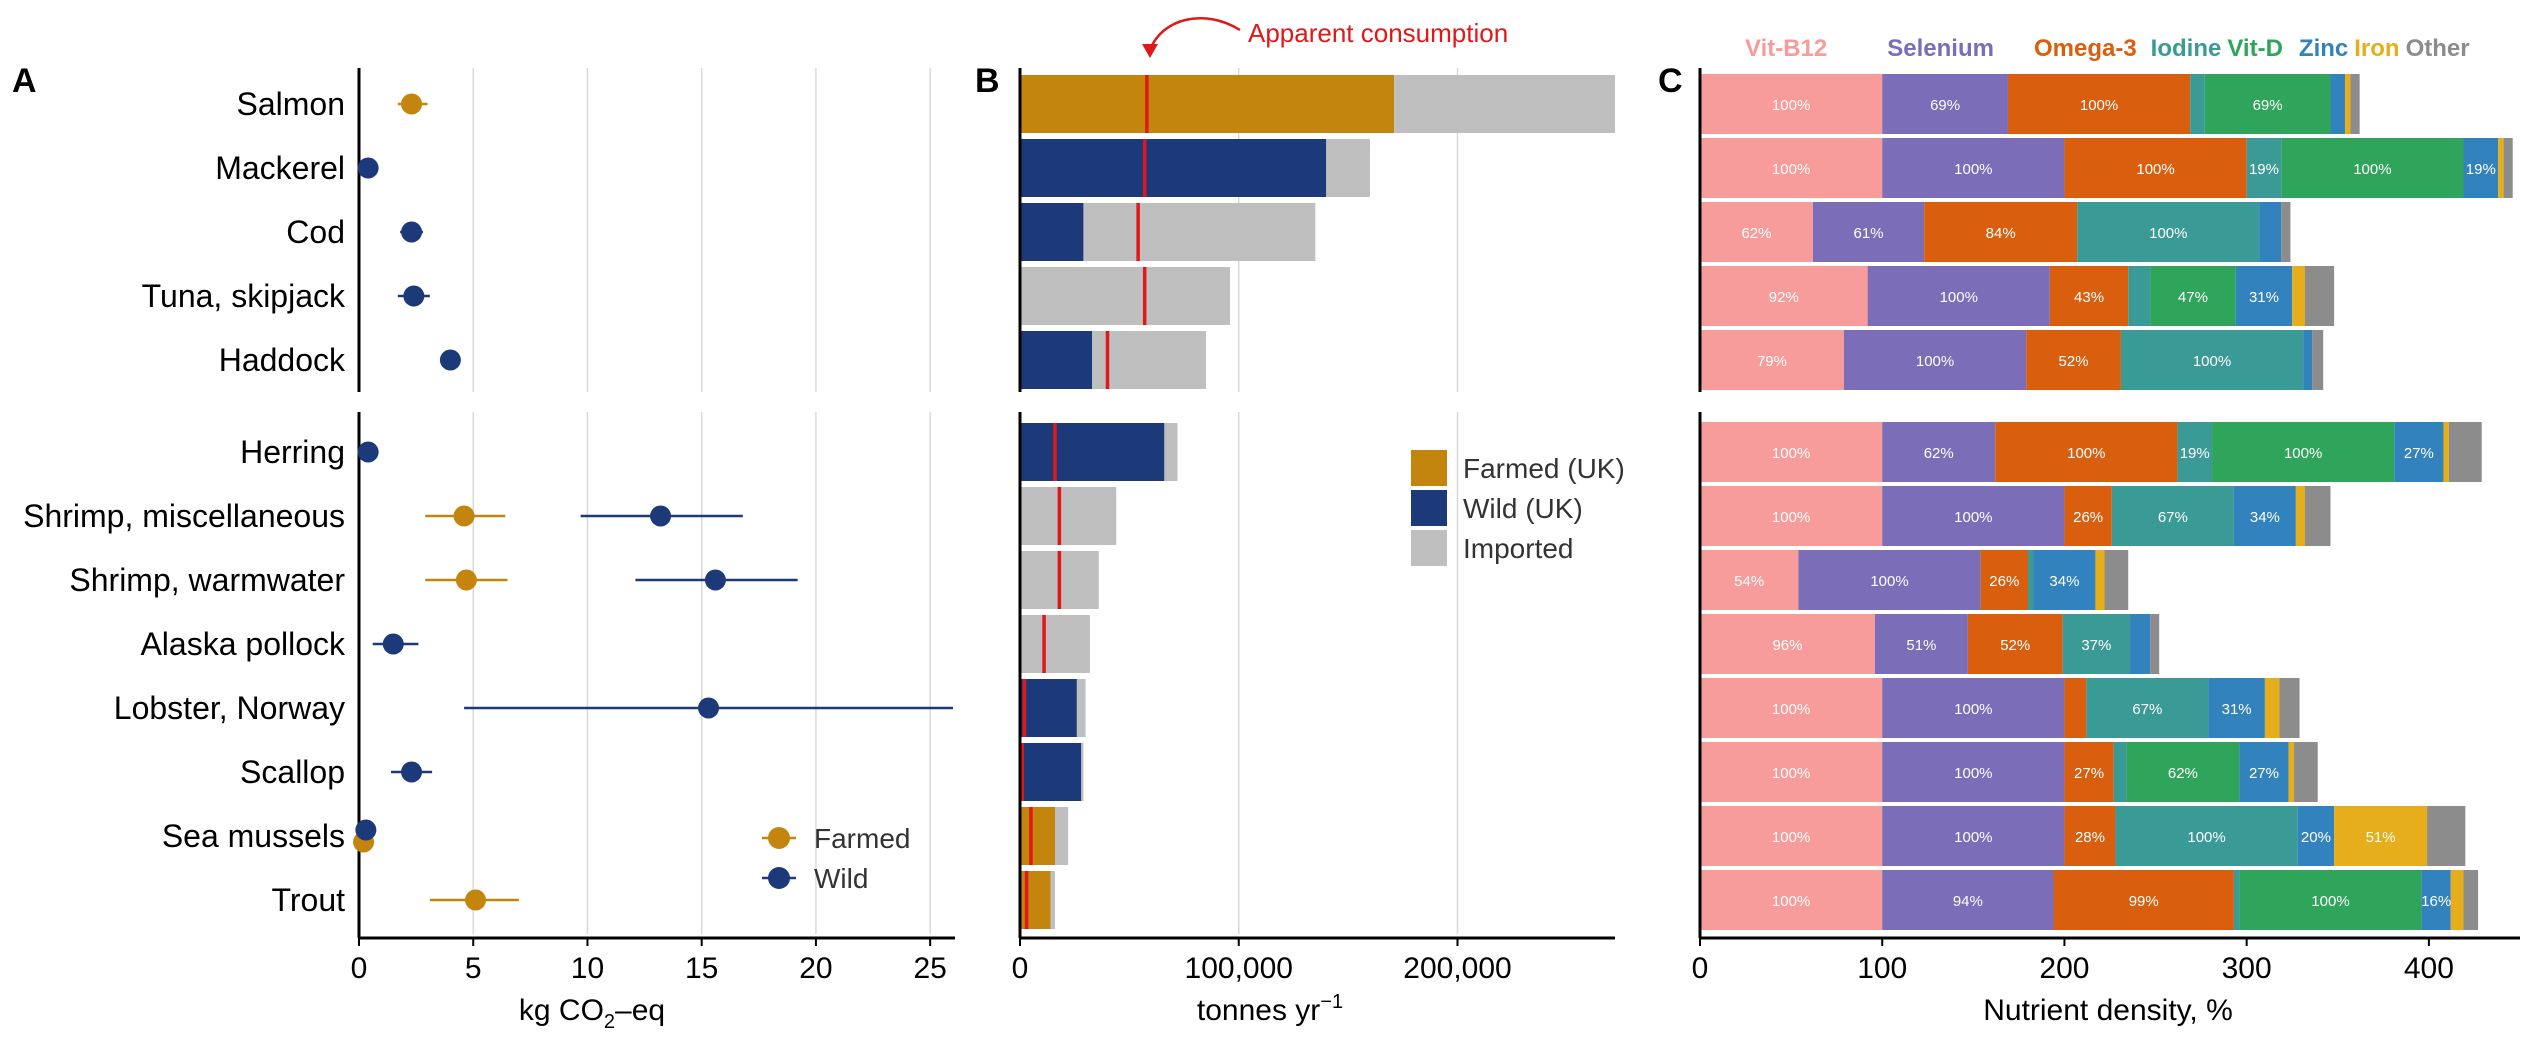 The height and width of the screenshot is (1058, 2529). I want to click on panel-c-bar-label: 84%, so click(2001, 233).